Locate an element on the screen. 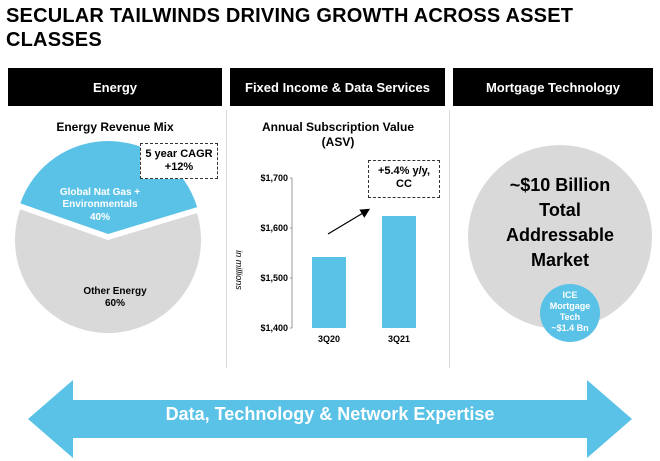  y-tick-label: $1,500 is located at coordinates (274, 278).